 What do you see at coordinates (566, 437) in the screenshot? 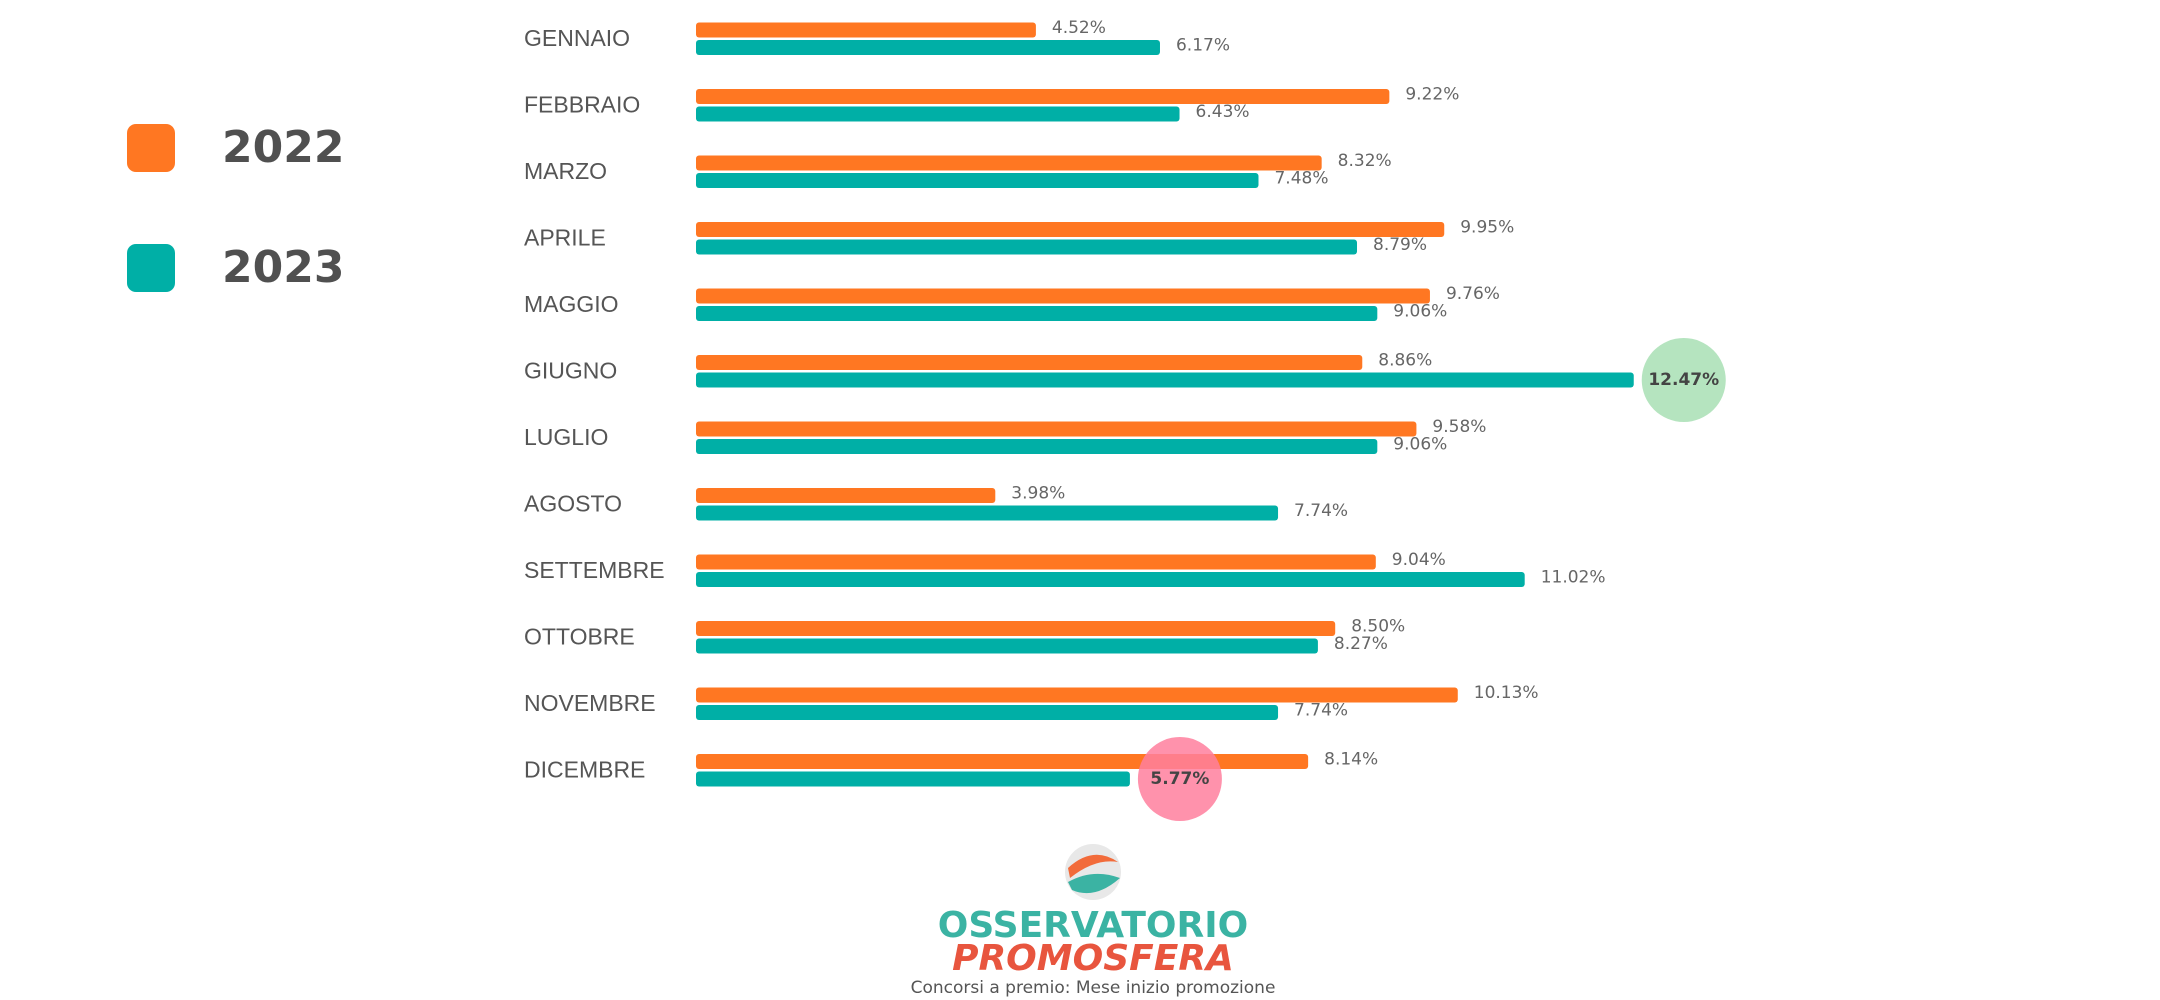
I see `category-label: LUGLIO` at bounding box center [566, 437].